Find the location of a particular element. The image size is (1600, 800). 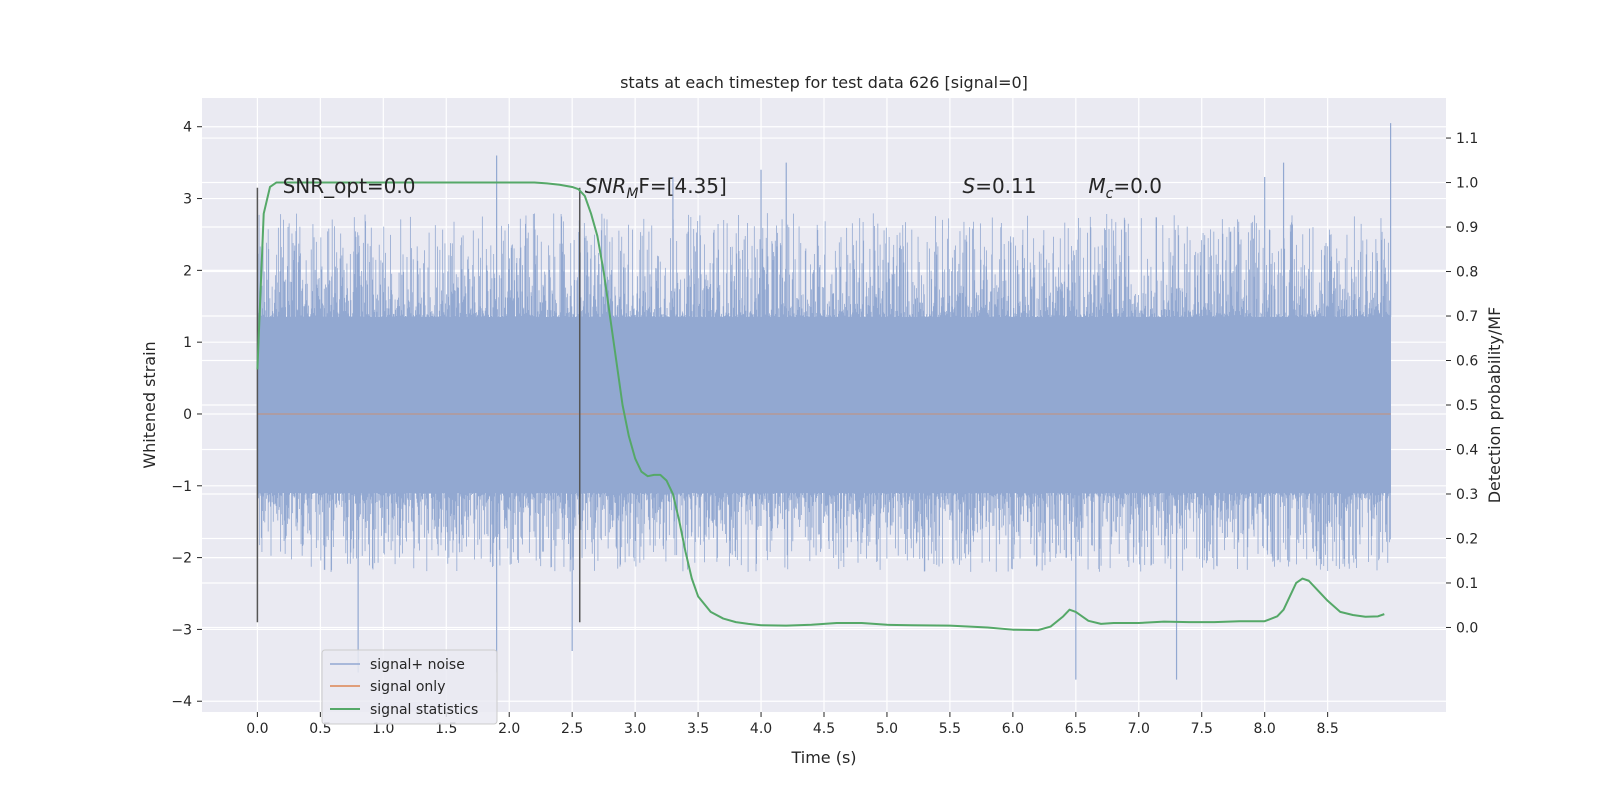

s-value-prefix: S is located at coordinates (969, 186).